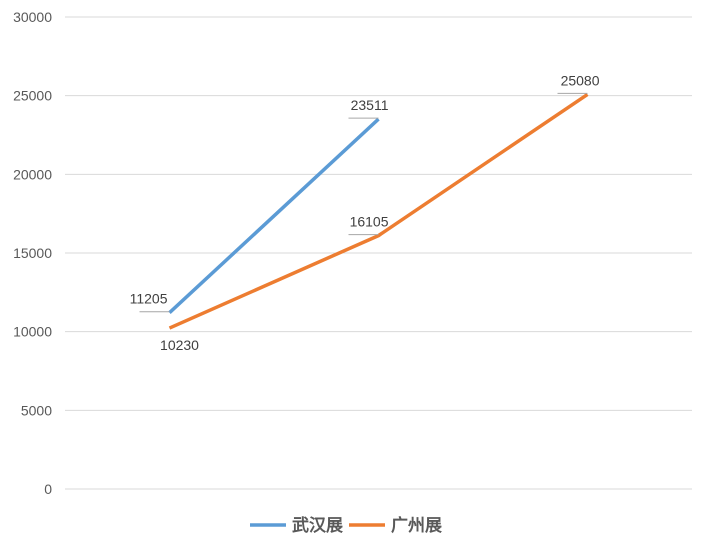  I want to click on y-tick-label: 10000, so click(32, 332).